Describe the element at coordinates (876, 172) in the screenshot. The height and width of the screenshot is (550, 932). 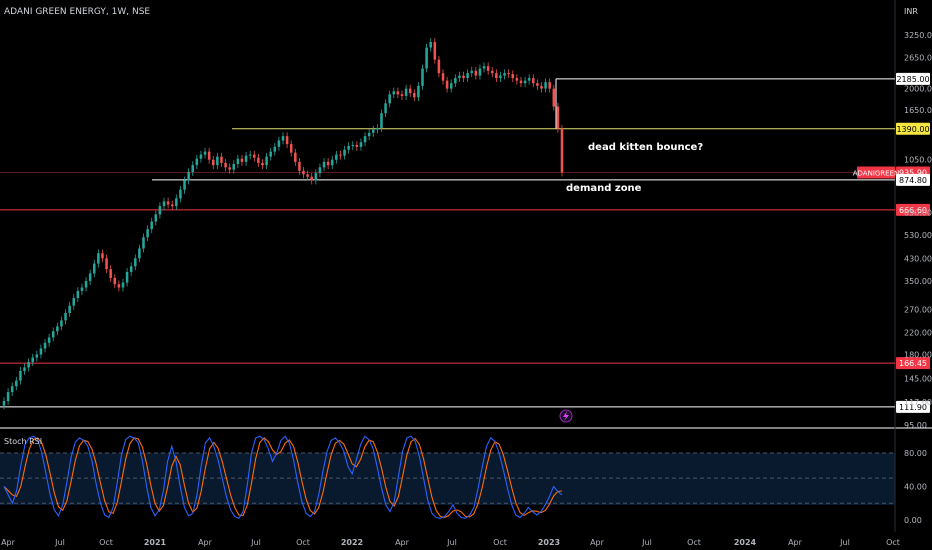
I see `symbol-tag-box` at that location.